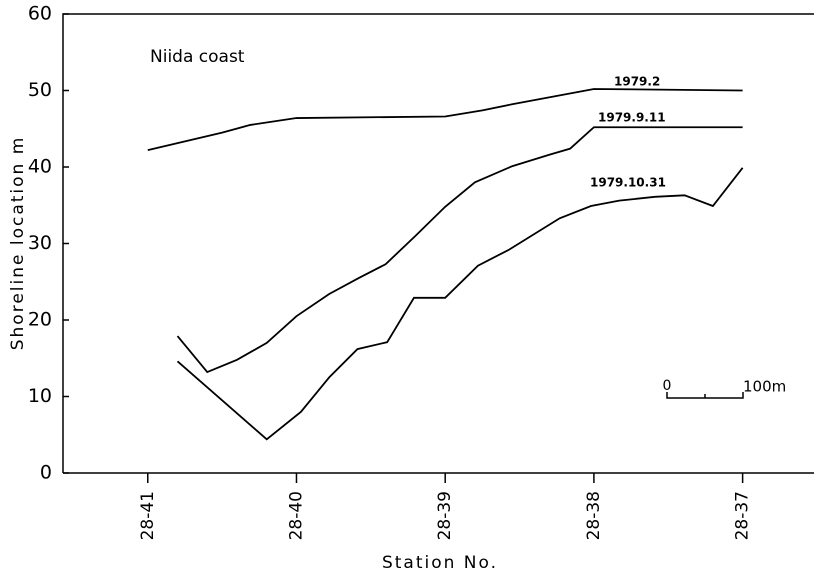 The width and height of the screenshot is (814, 576). I want to click on y-tick-label: 60, so click(40, 14).